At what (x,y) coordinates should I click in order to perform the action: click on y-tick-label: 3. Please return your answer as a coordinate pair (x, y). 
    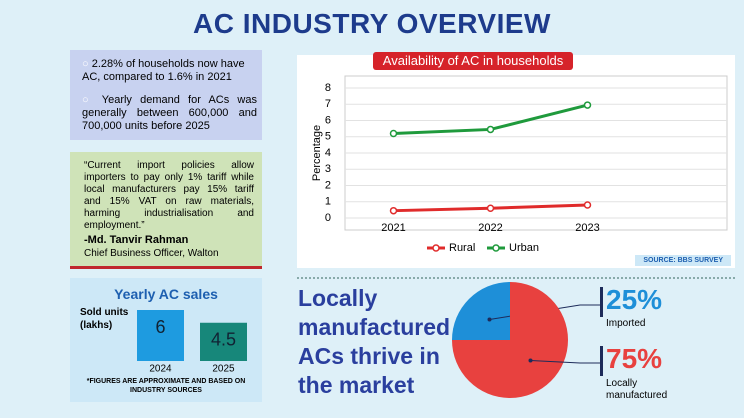
    Looking at the image, I should click on (328, 169).